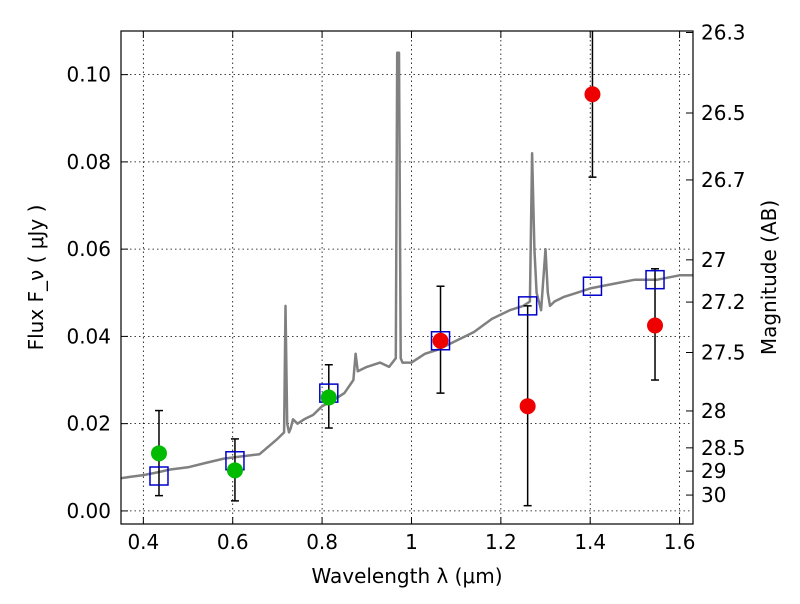 This screenshot has height=604, width=800. Describe the element at coordinates (88, 162) in the screenshot. I see `y-tick-label: 0.08` at that location.